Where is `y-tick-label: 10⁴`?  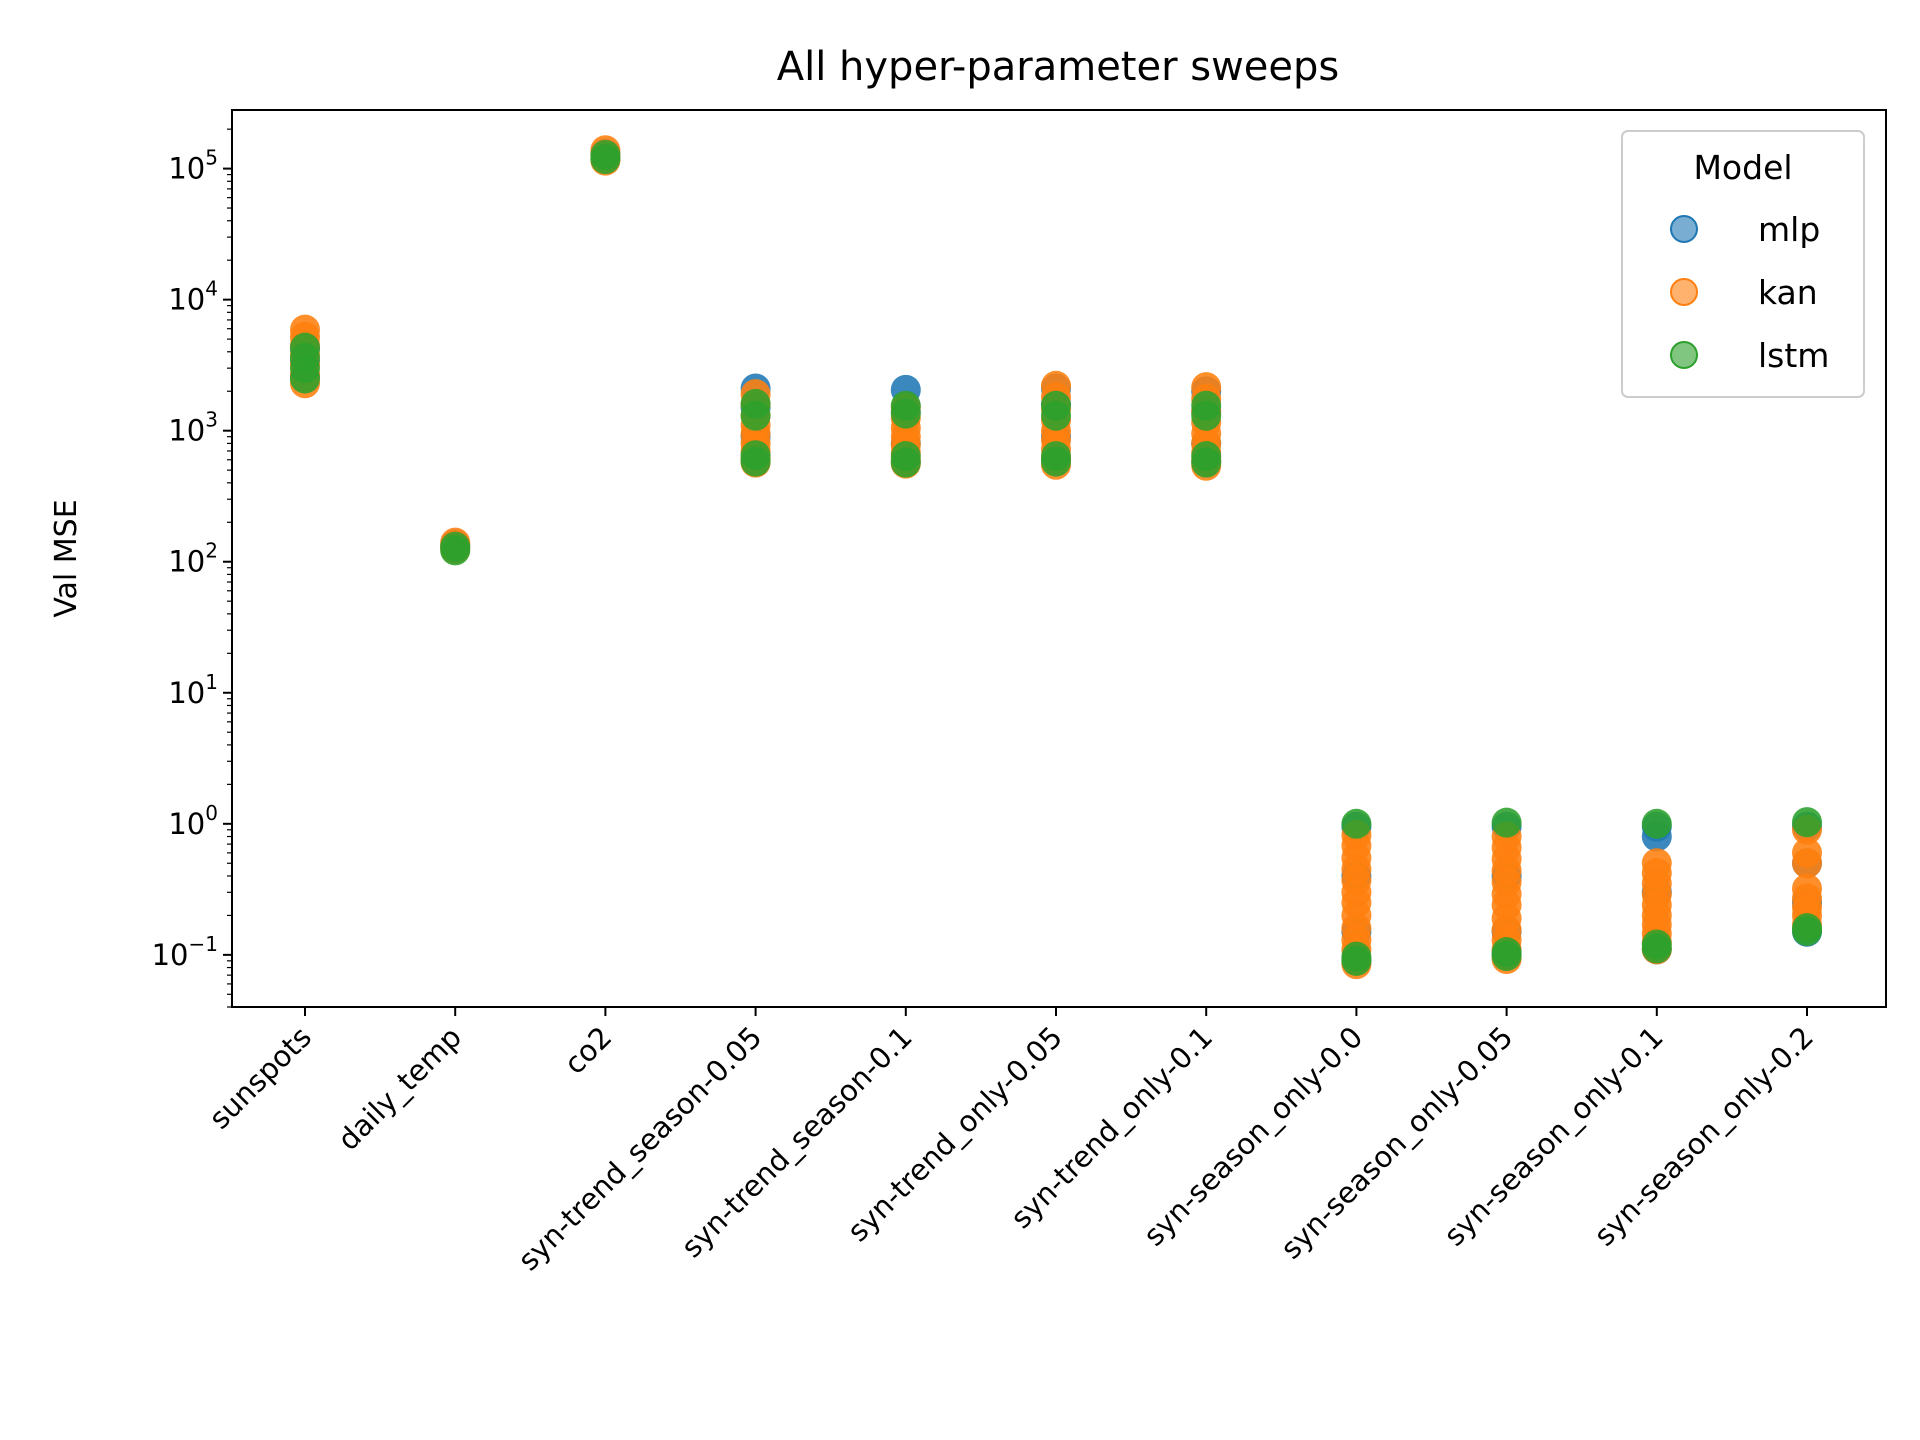 y-tick-label: 10⁴ is located at coordinates (193, 297).